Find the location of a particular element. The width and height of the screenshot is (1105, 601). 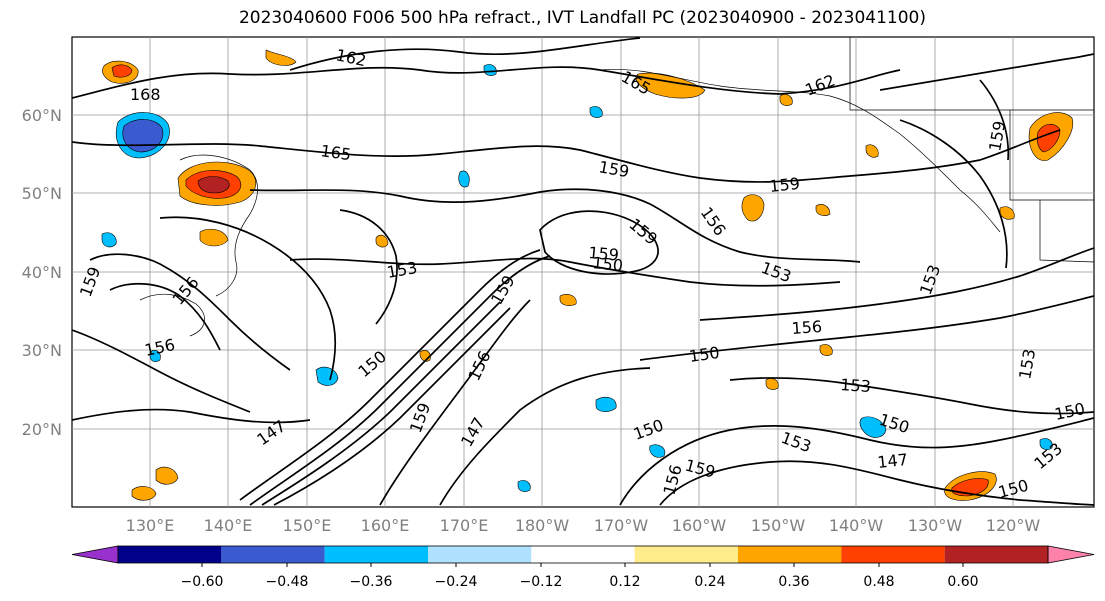

contour-label: 156 is located at coordinates (807, 327).